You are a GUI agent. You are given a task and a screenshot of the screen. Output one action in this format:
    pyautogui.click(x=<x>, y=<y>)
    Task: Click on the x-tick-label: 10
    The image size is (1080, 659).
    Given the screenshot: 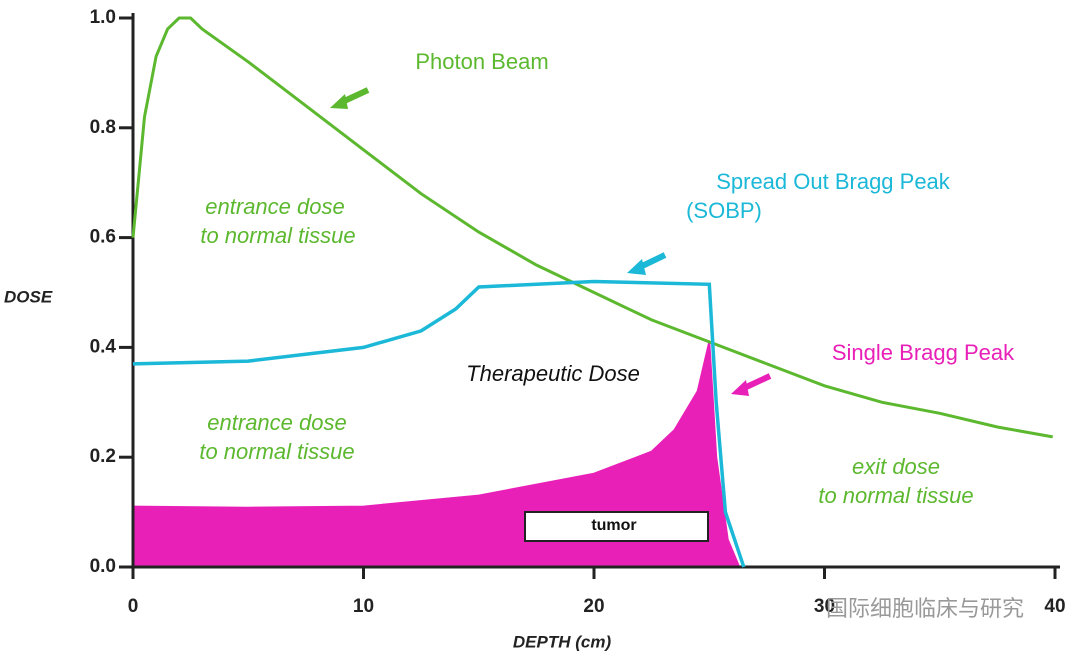 What is the action you would take?
    pyautogui.click(x=363, y=606)
    